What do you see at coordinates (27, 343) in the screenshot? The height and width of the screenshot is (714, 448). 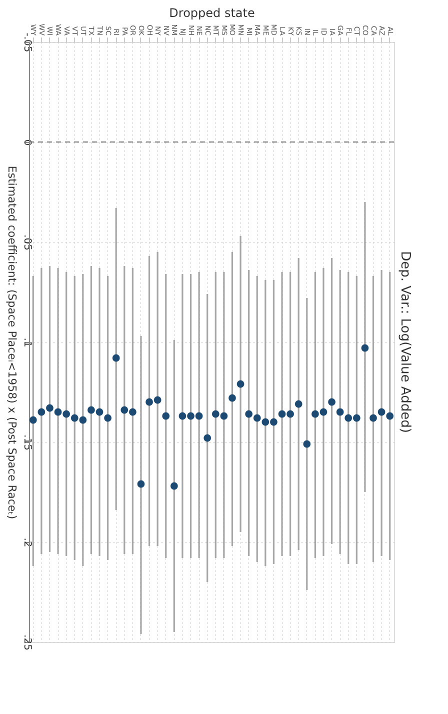 I see `y-tick-label: .1` at bounding box center [27, 343].